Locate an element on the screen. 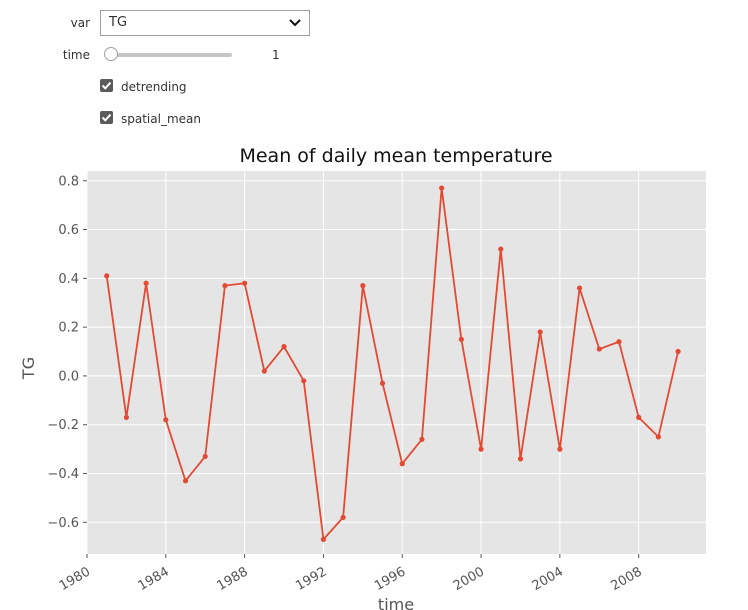 The image size is (748, 610). x-tick-label: 2004 is located at coordinates (548, 579).